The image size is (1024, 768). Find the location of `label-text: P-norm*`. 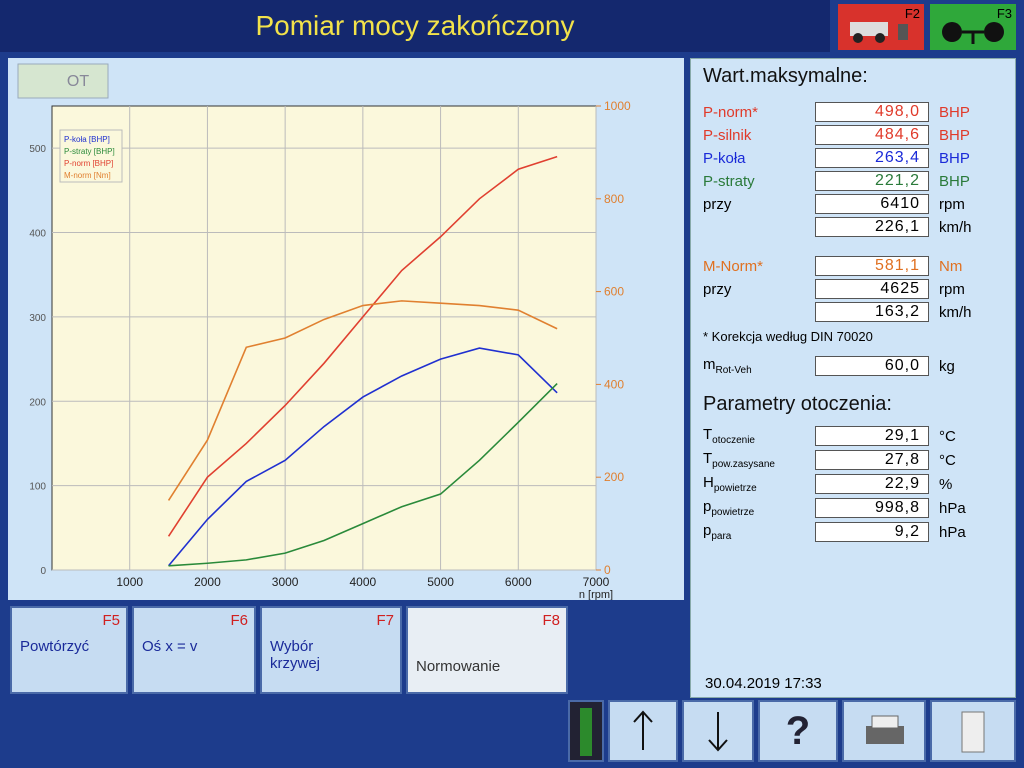

label-text: P-norm* is located at coordinates (731, 112).